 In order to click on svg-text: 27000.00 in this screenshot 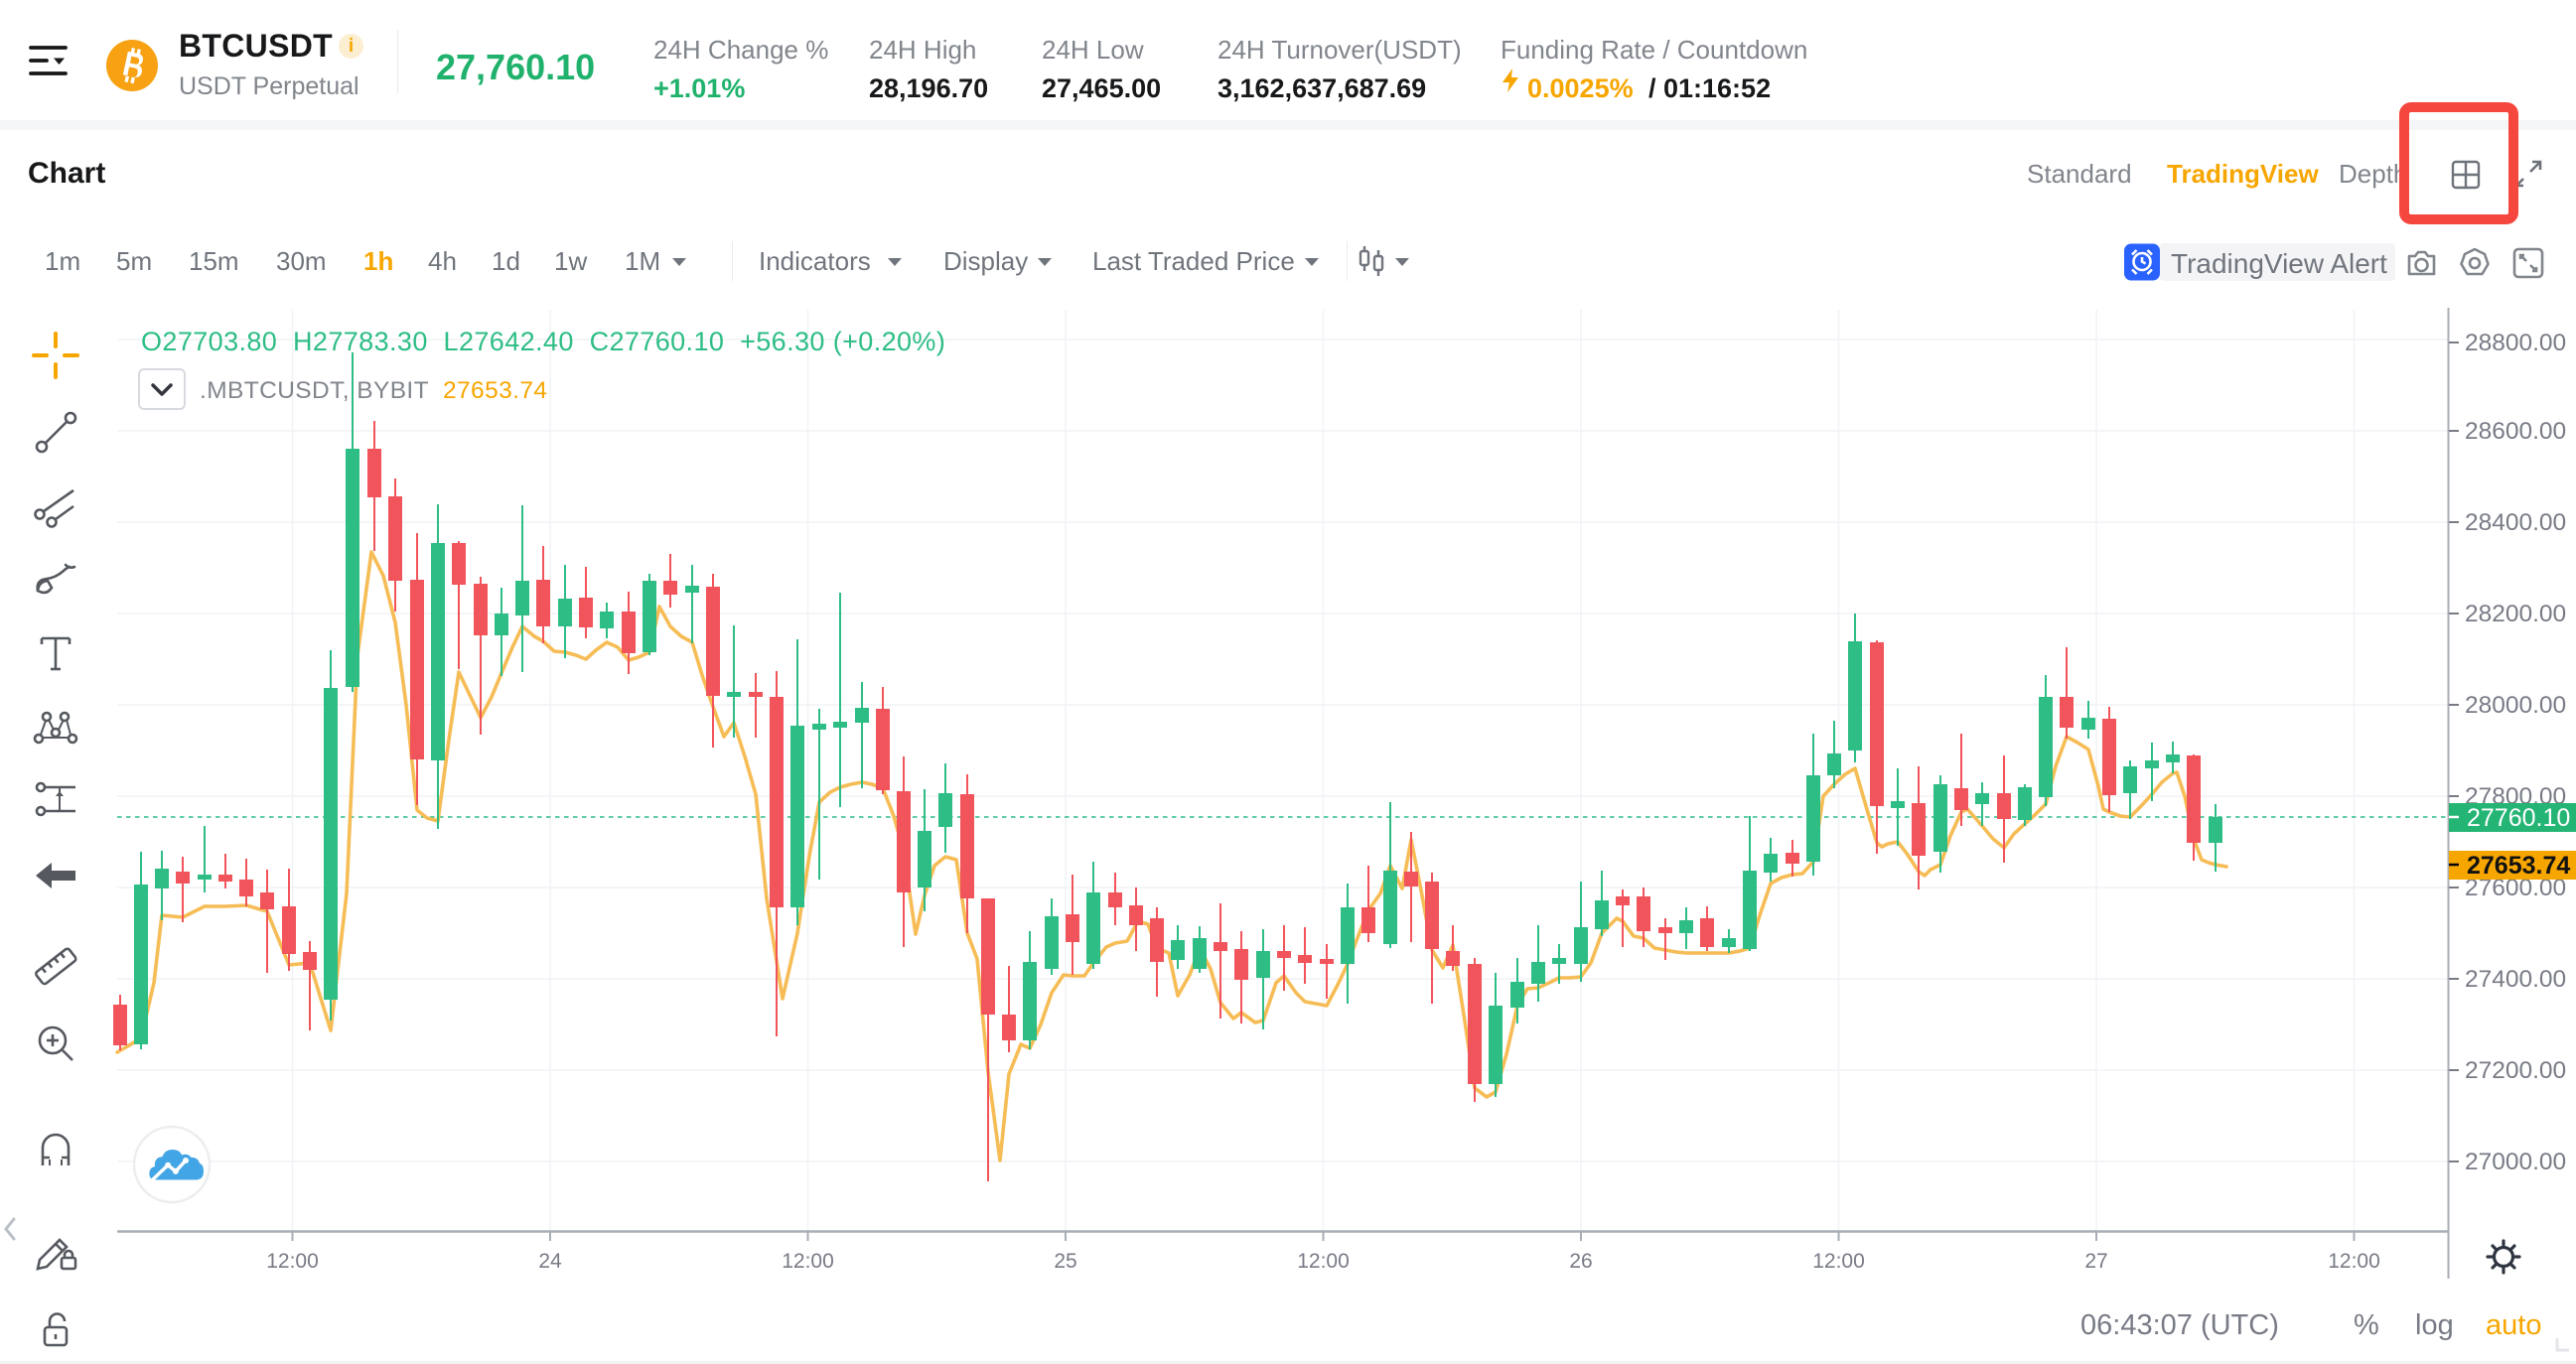, I will do `click(2515, 1162)`.